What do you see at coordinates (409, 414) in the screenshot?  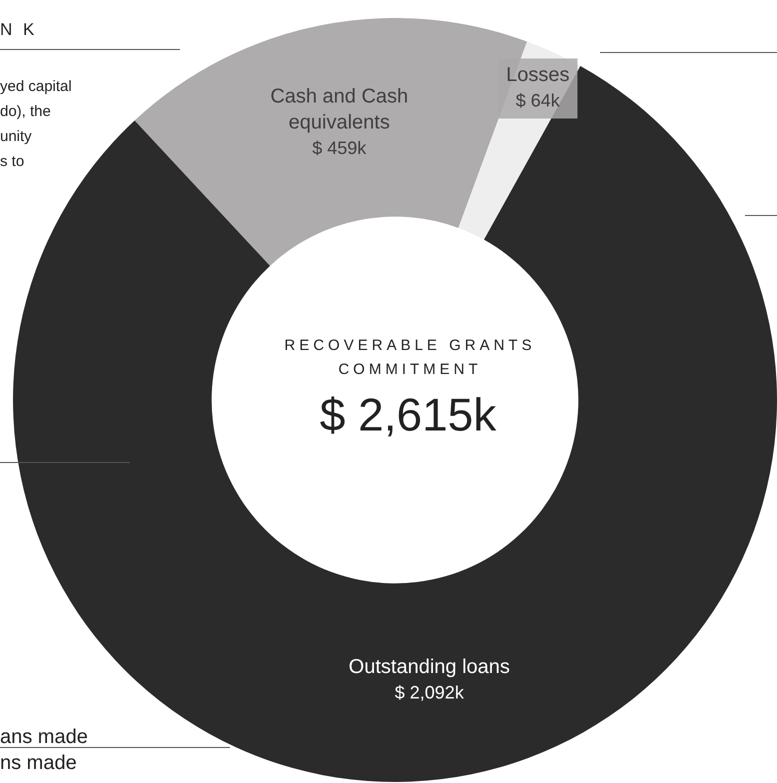 I see `text: $ 2,615k` at bounding box center [409, 414].